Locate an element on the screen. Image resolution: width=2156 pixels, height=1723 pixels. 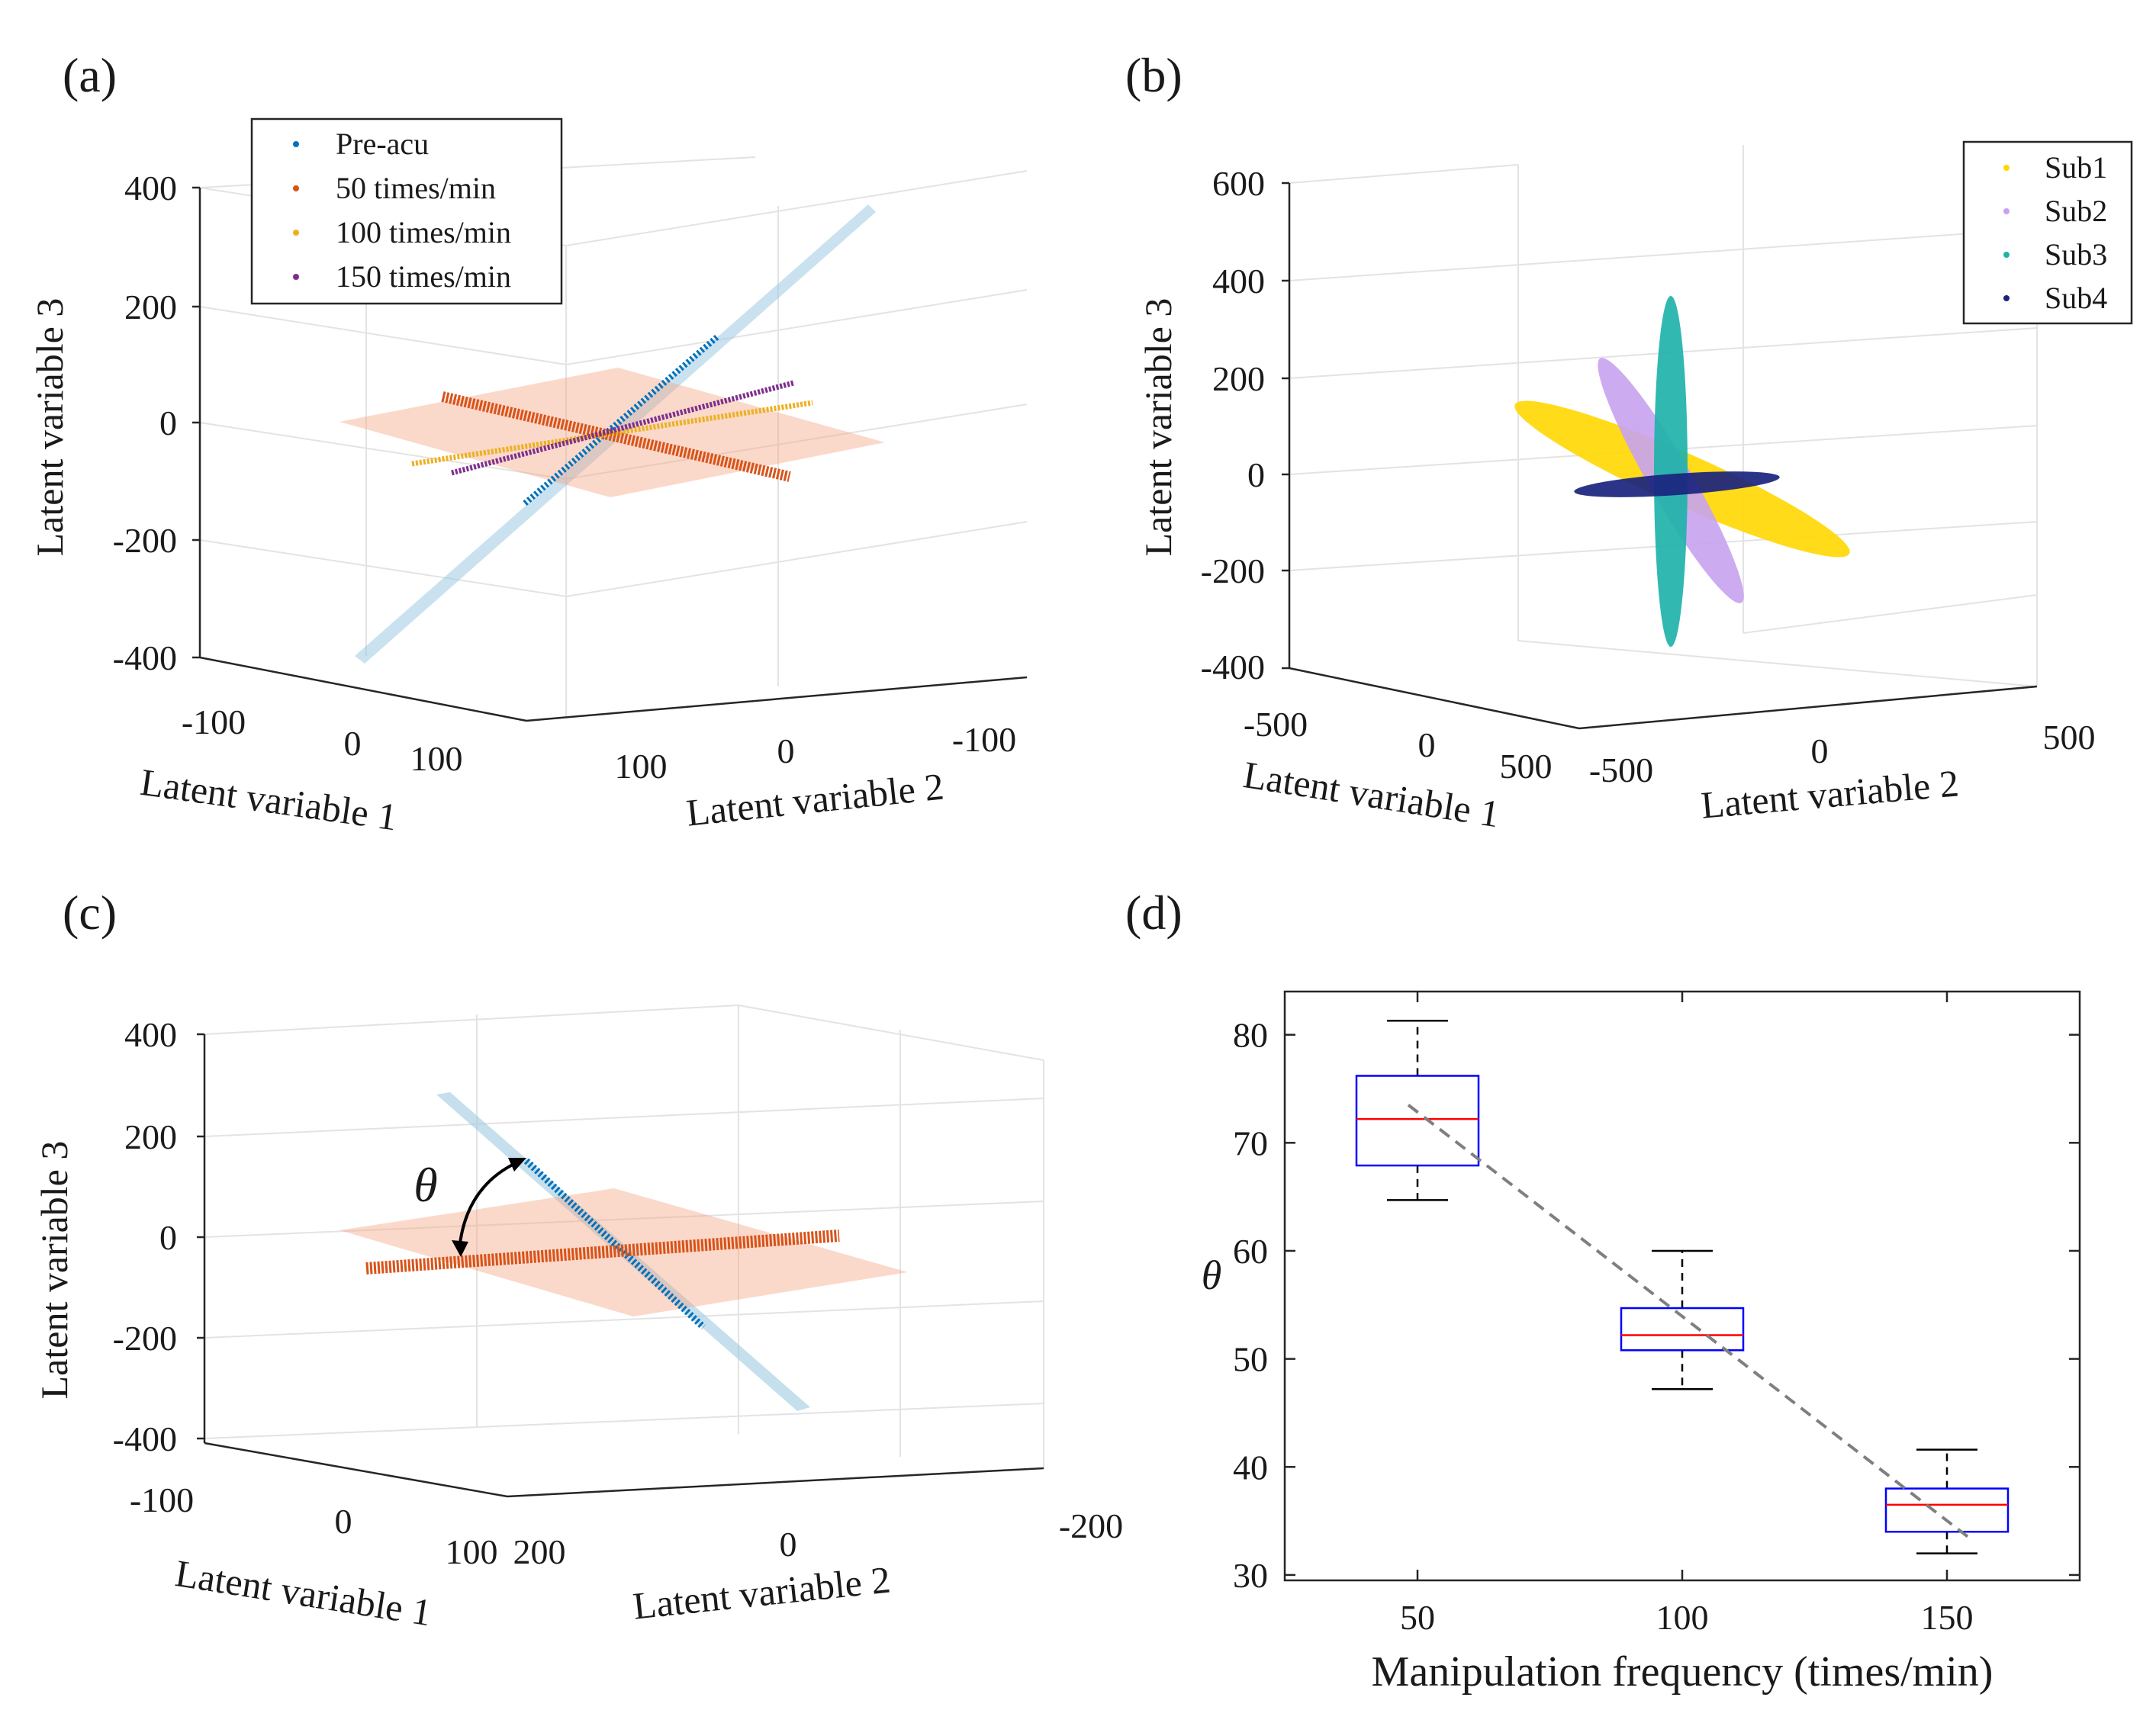
y-tick-label: 40 is located at coordinates (1250, 1467).